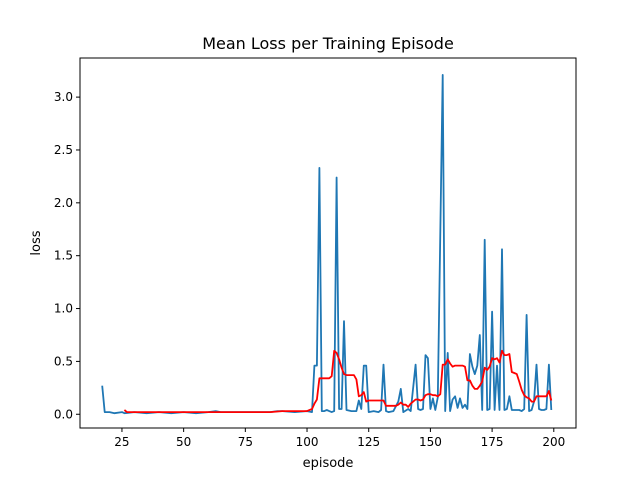  I want to click on y-tick-label: 2.5, so click(63, 150).